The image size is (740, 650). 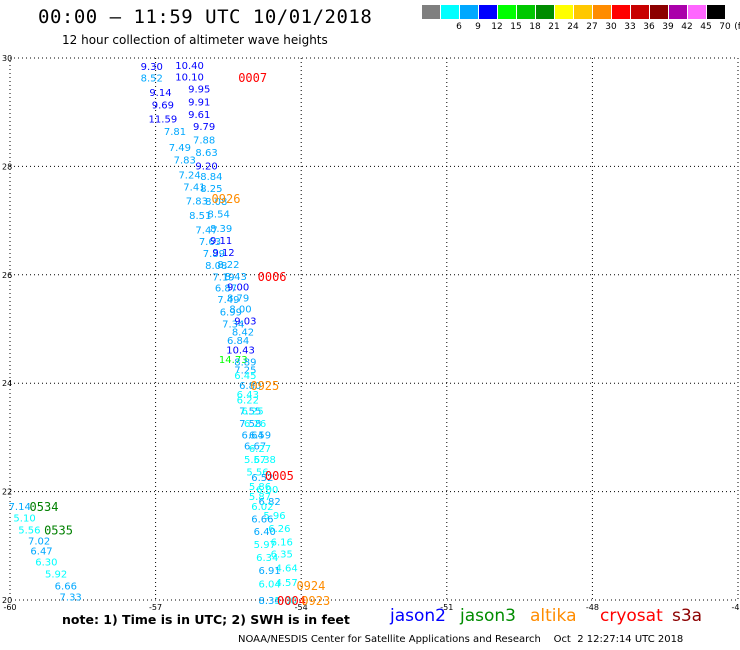 I want to click on wave-height-label: 6.40, so click(x=265, y=532).